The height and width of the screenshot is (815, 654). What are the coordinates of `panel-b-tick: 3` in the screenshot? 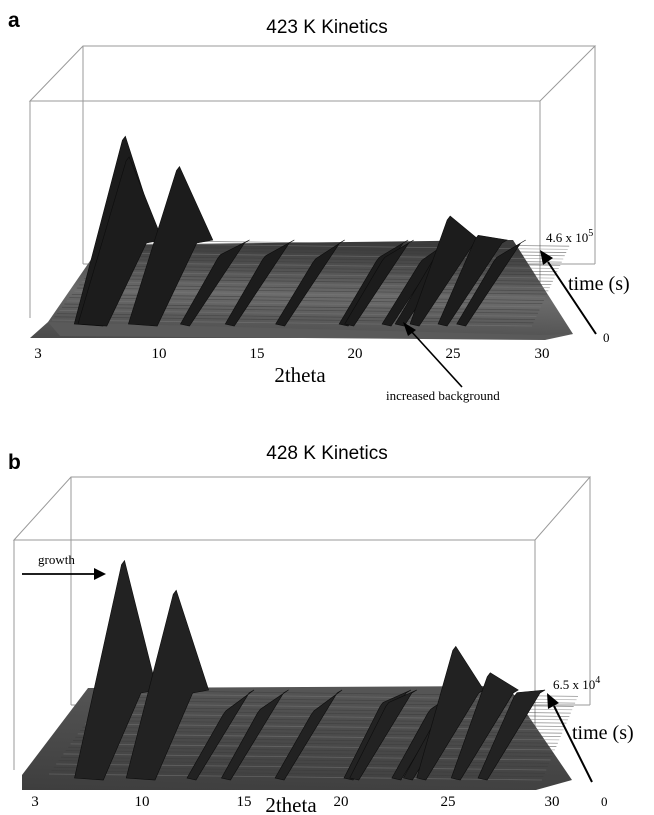 It's located at (35, 802).